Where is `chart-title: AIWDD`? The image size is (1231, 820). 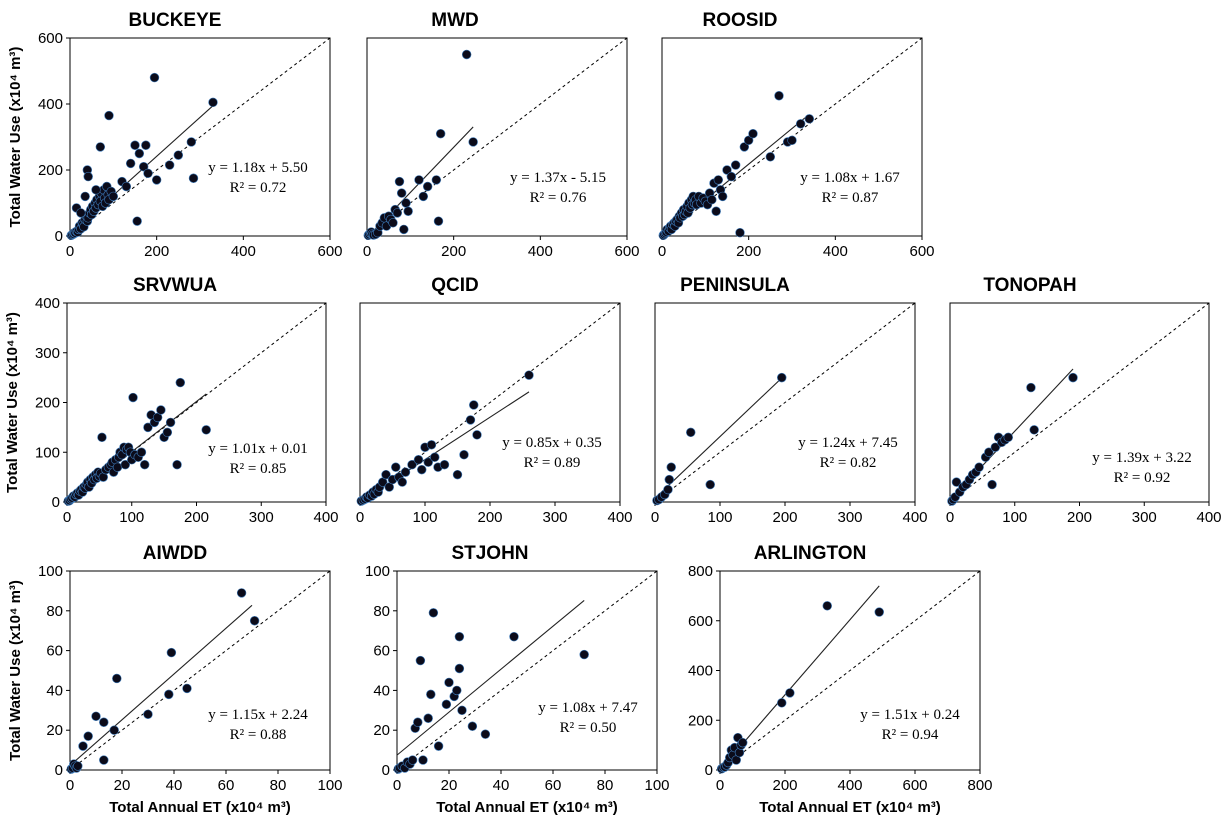
chart-title: AIWDD is located at coordinates (175, 553).